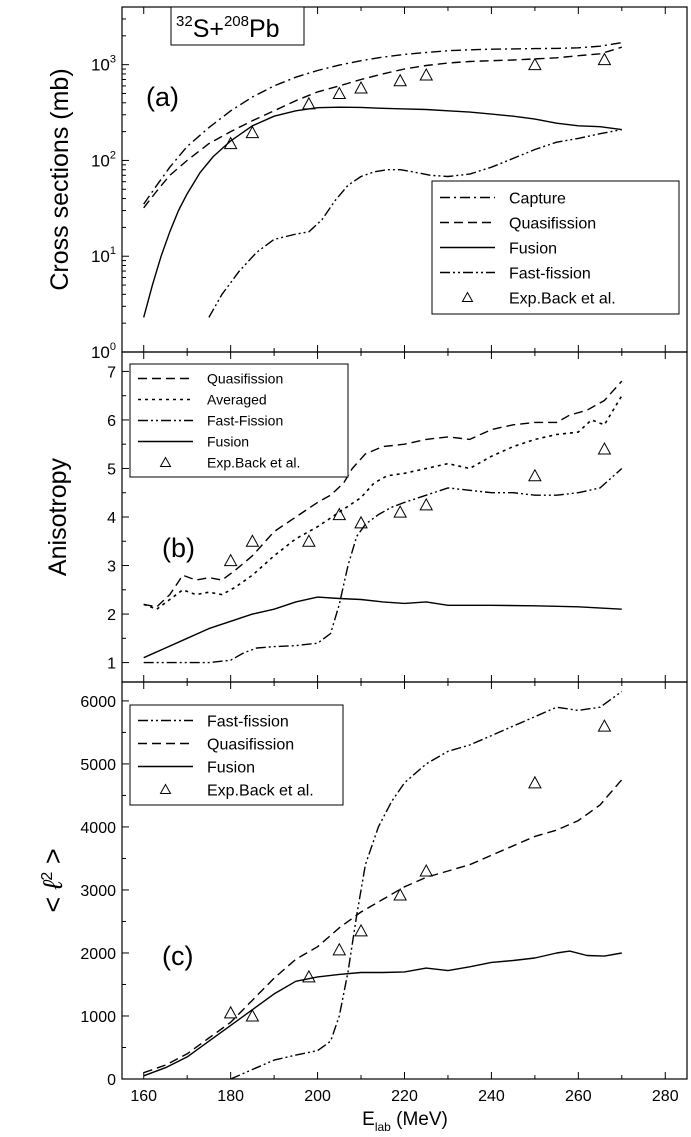 Image resolution: width=691 pixels, height=1137 pixels. Describe the element at coordinates (111, 469) in the screenshot. I see `y-tick-label: 5` at that location.